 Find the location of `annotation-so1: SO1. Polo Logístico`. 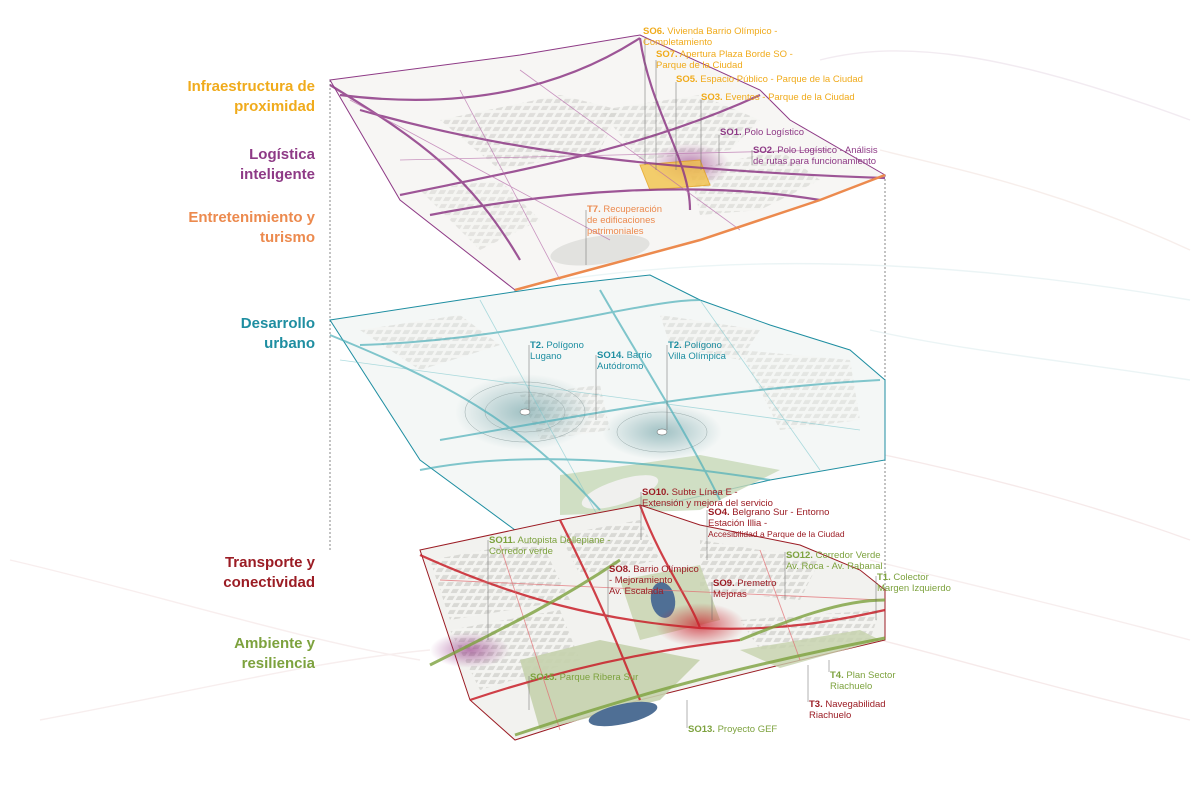

annotation-so1: SO1. Polo Logístico is located at coordinates (762, 132).